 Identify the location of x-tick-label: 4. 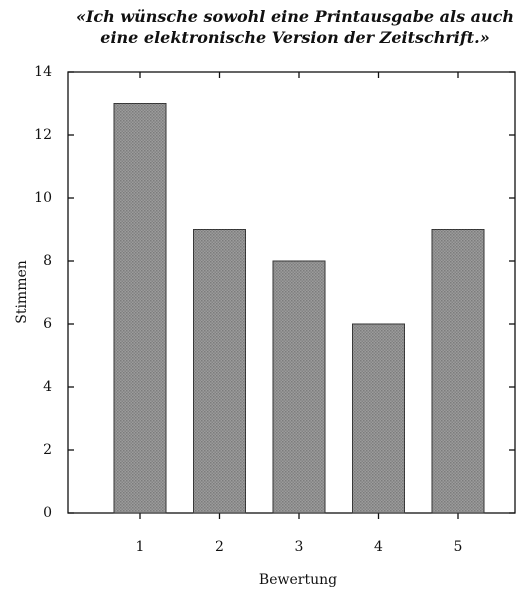
(378, 547).